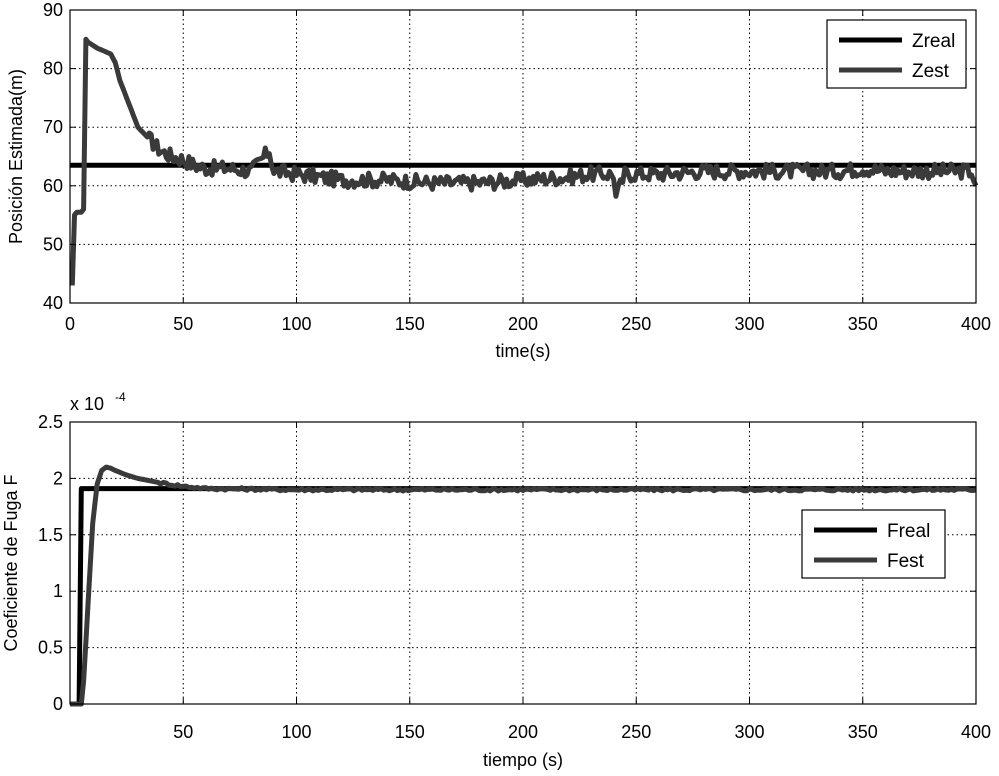  I want to click on y-tick-label: 80, so click(53, 69).